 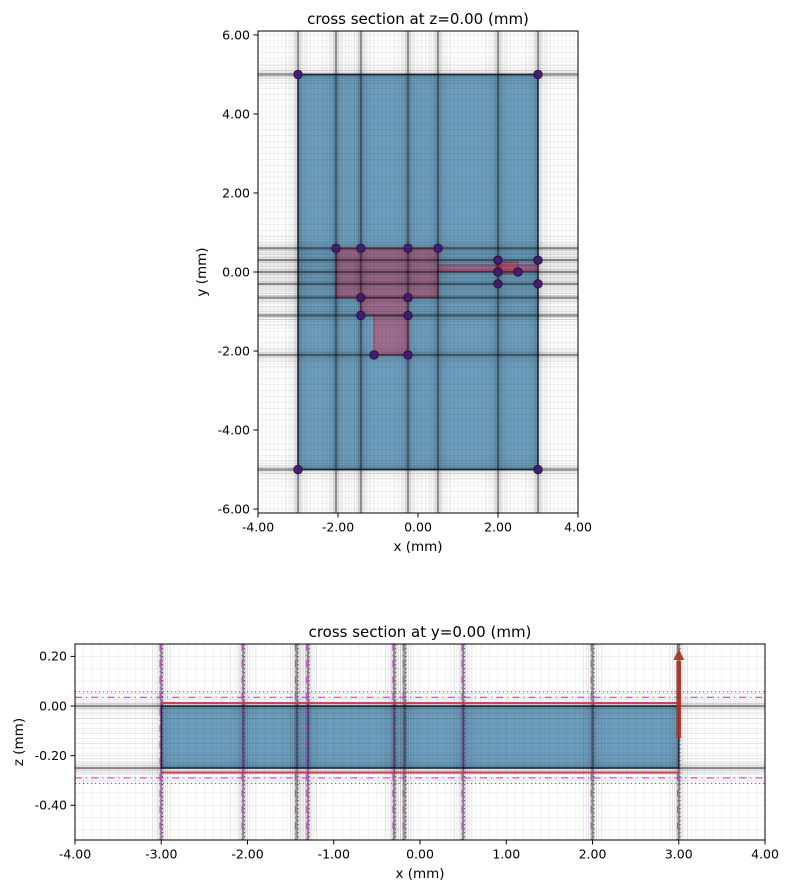 What do you see at coordinates (420, 632) in the screenshot?
I see `chart-title: cross section at y=0.00 (mm)` at bounding box center [420, 632].